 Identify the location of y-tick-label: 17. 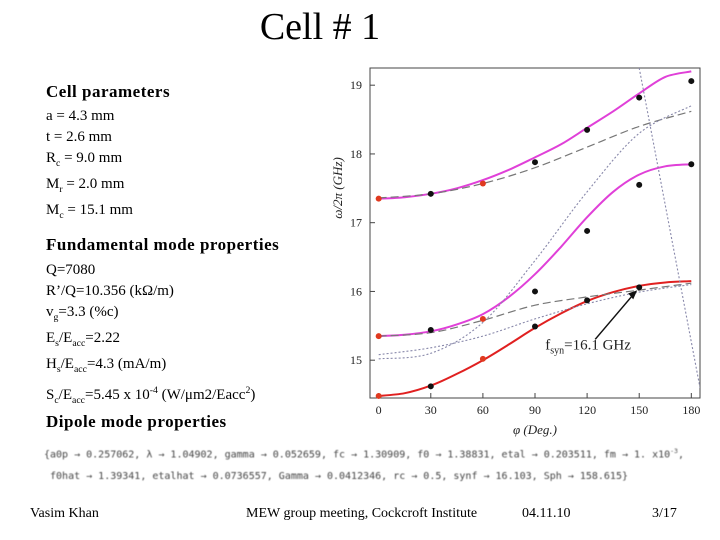
(356, 223).